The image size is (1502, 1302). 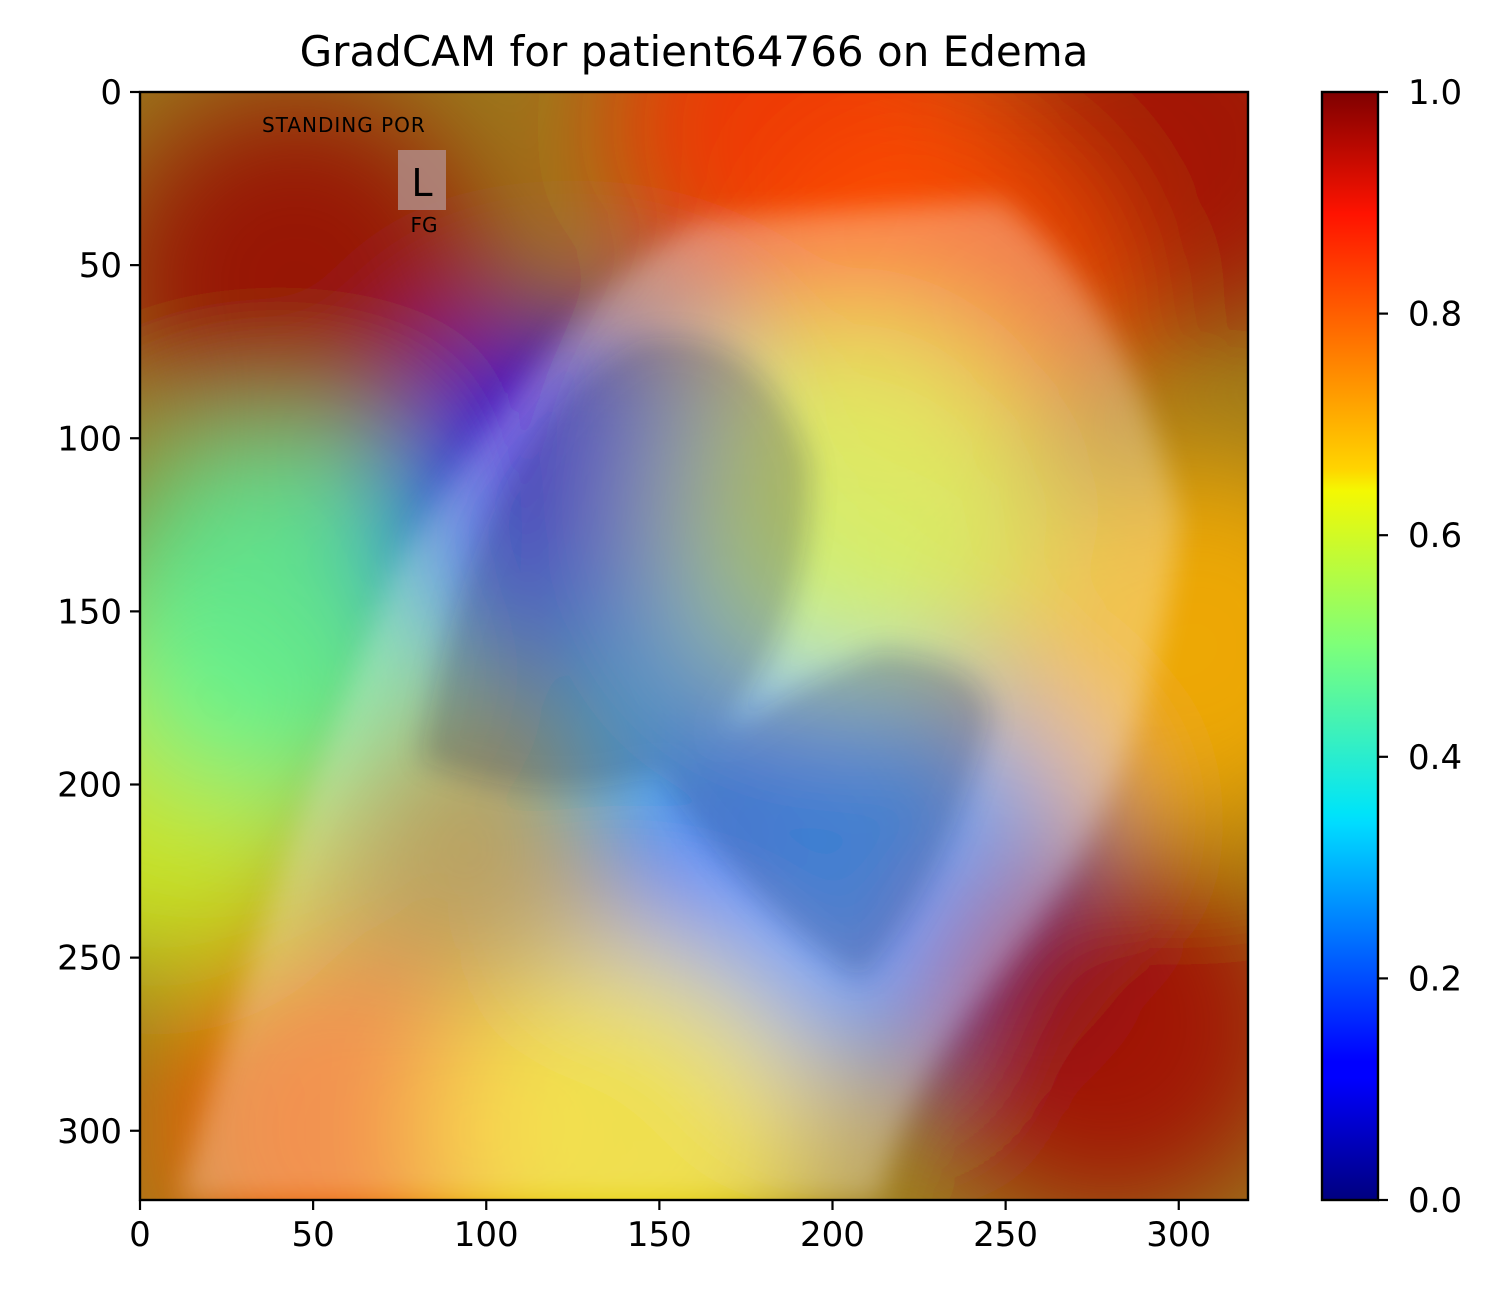 What do you see at coordinates (1435, 979) in the screenshot?
I see `colorbar-tick-label: 0.2` at bounding box center [1435, 979].